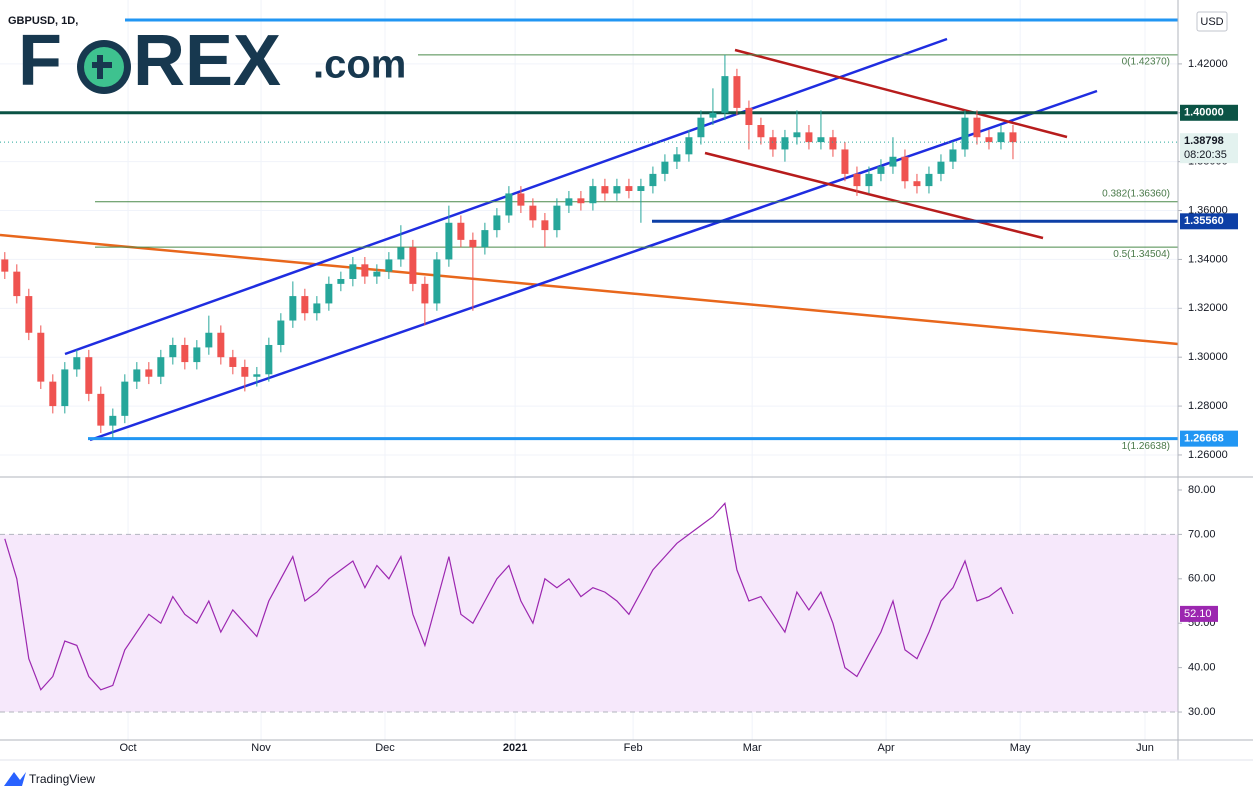 Image resolution: width=1253 pixels, height=798 pixels. What do you see at coordinates (102, 65) in the screenshot?
I see `logo-o` at bounding box center [102, 65].